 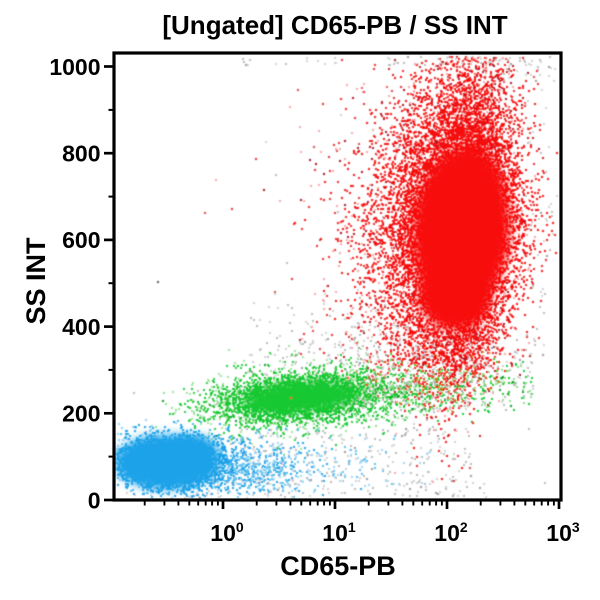 I want to click on svg-text: 400, so click(x=81, y=327).